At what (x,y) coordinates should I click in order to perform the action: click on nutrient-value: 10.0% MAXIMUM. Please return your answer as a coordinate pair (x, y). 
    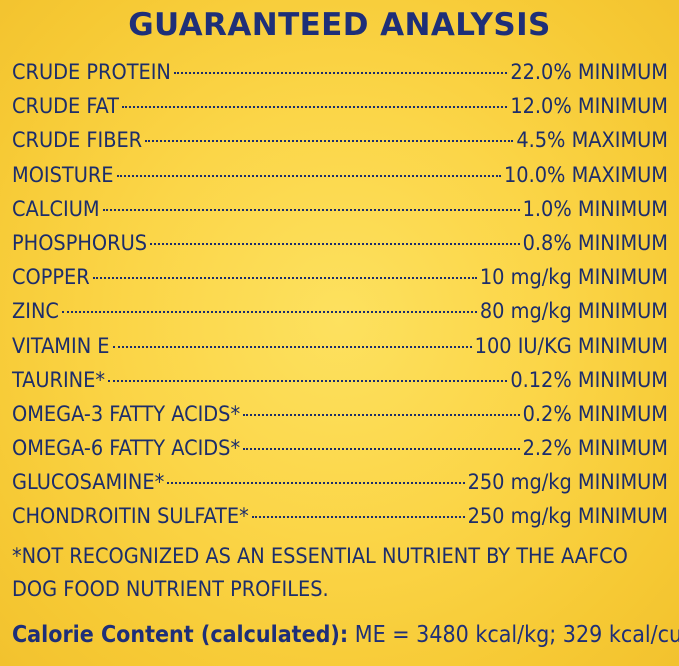
    Looking at the image, I should click on (586, 175).